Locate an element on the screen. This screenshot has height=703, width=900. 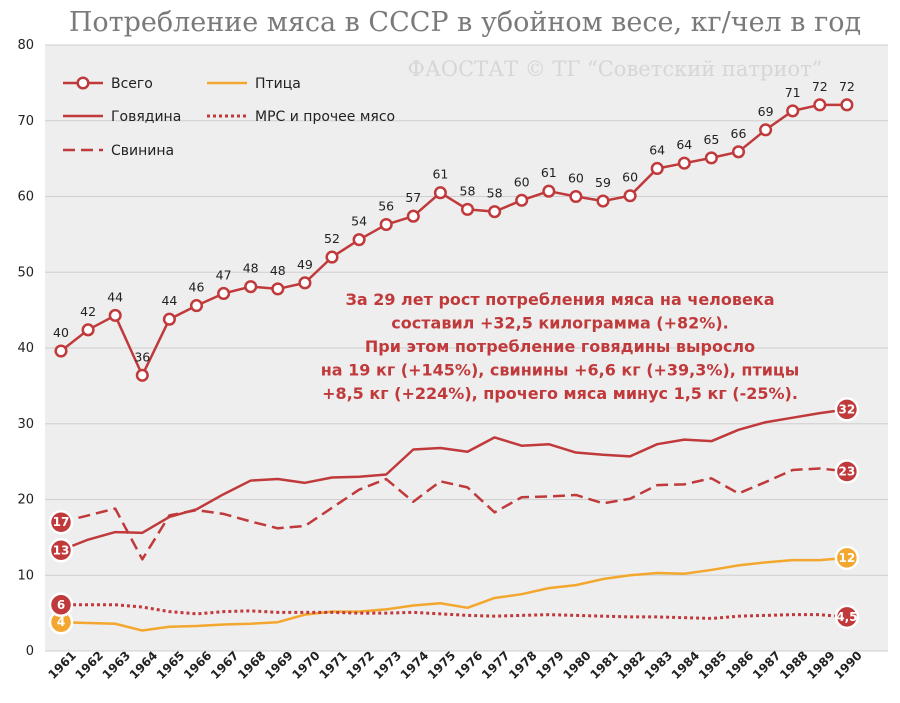
marker-total-1977 is located at coordinates (495, 212).